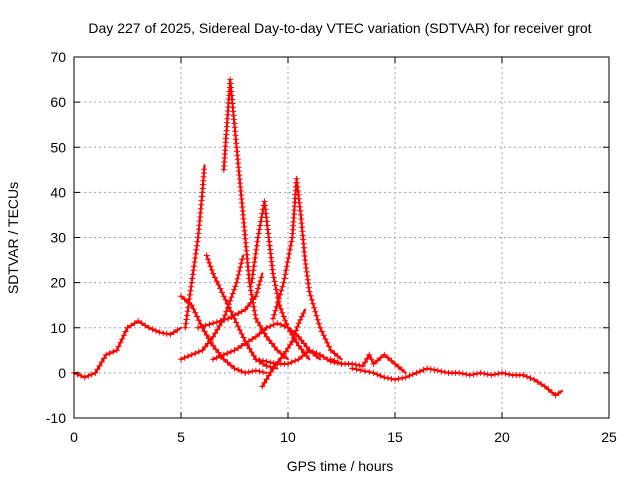 This screenshot has width=640, height=480. I want to click on x-tick-label: 25, so click(609, 437).